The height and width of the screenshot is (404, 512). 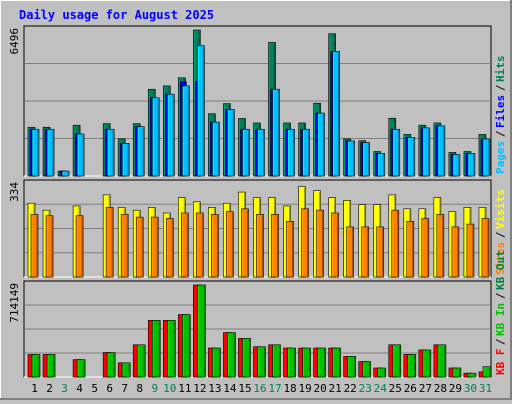 I want to click on legend-label: Files, so click(x=500, y=111).